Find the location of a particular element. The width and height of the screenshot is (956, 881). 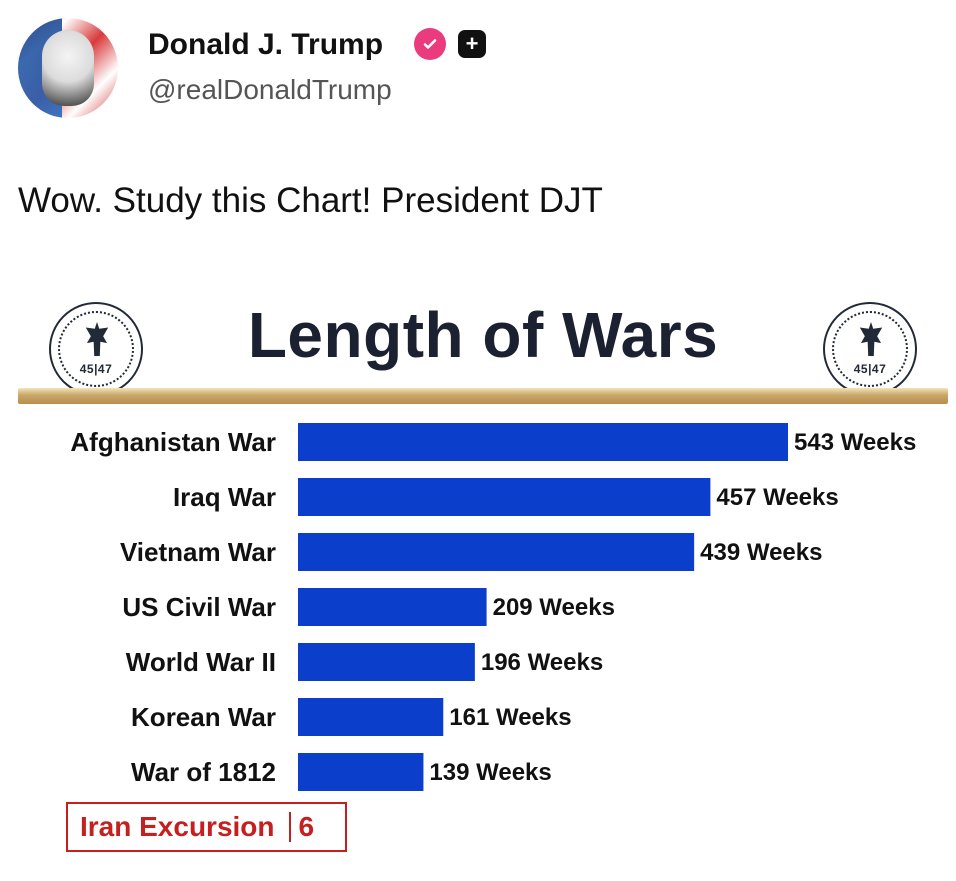

user-handle: @realDonaldTrump is located at coordinates (270, 89).